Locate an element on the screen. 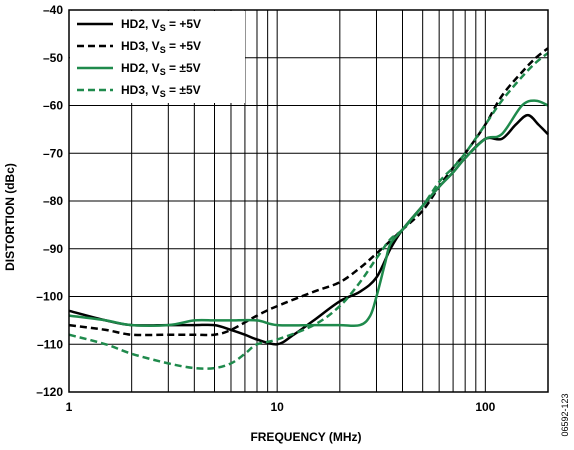 This screenshot has height=450, width=574. x-tick-label: 1 is located at coordinates (69, 407).